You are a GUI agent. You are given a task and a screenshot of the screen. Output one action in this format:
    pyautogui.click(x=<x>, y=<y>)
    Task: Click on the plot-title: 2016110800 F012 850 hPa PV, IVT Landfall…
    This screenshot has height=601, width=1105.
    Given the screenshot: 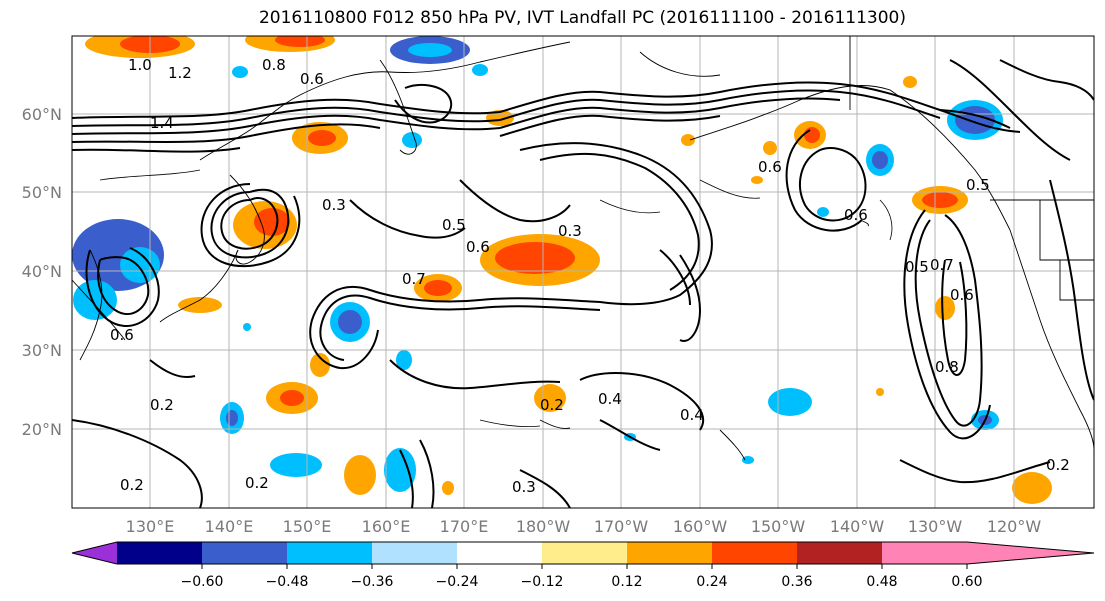 What is the action you would take?
    pyautogui.click(x=582, y=18)
    